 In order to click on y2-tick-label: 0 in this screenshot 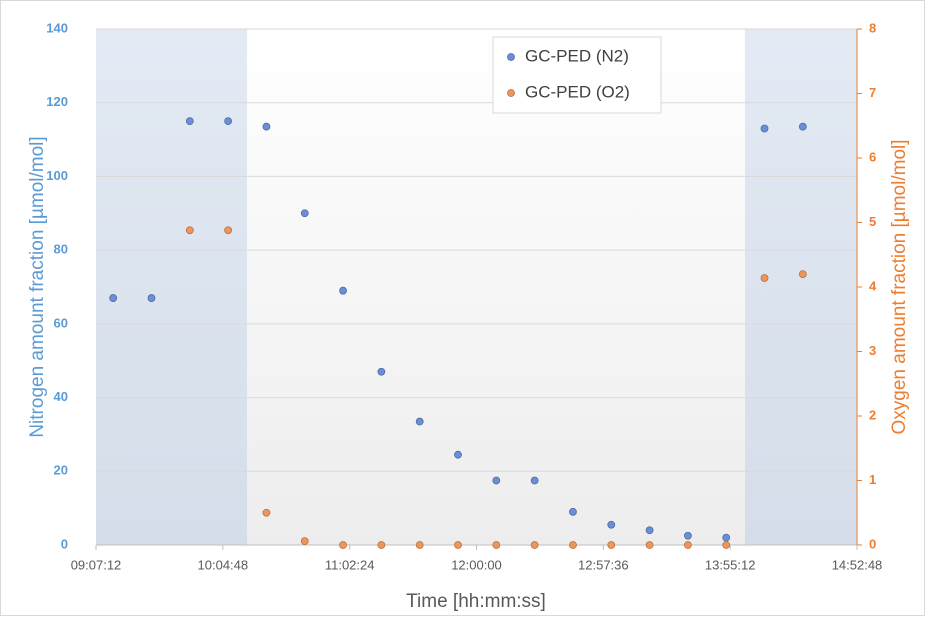, I will do `click(872, 543)`.